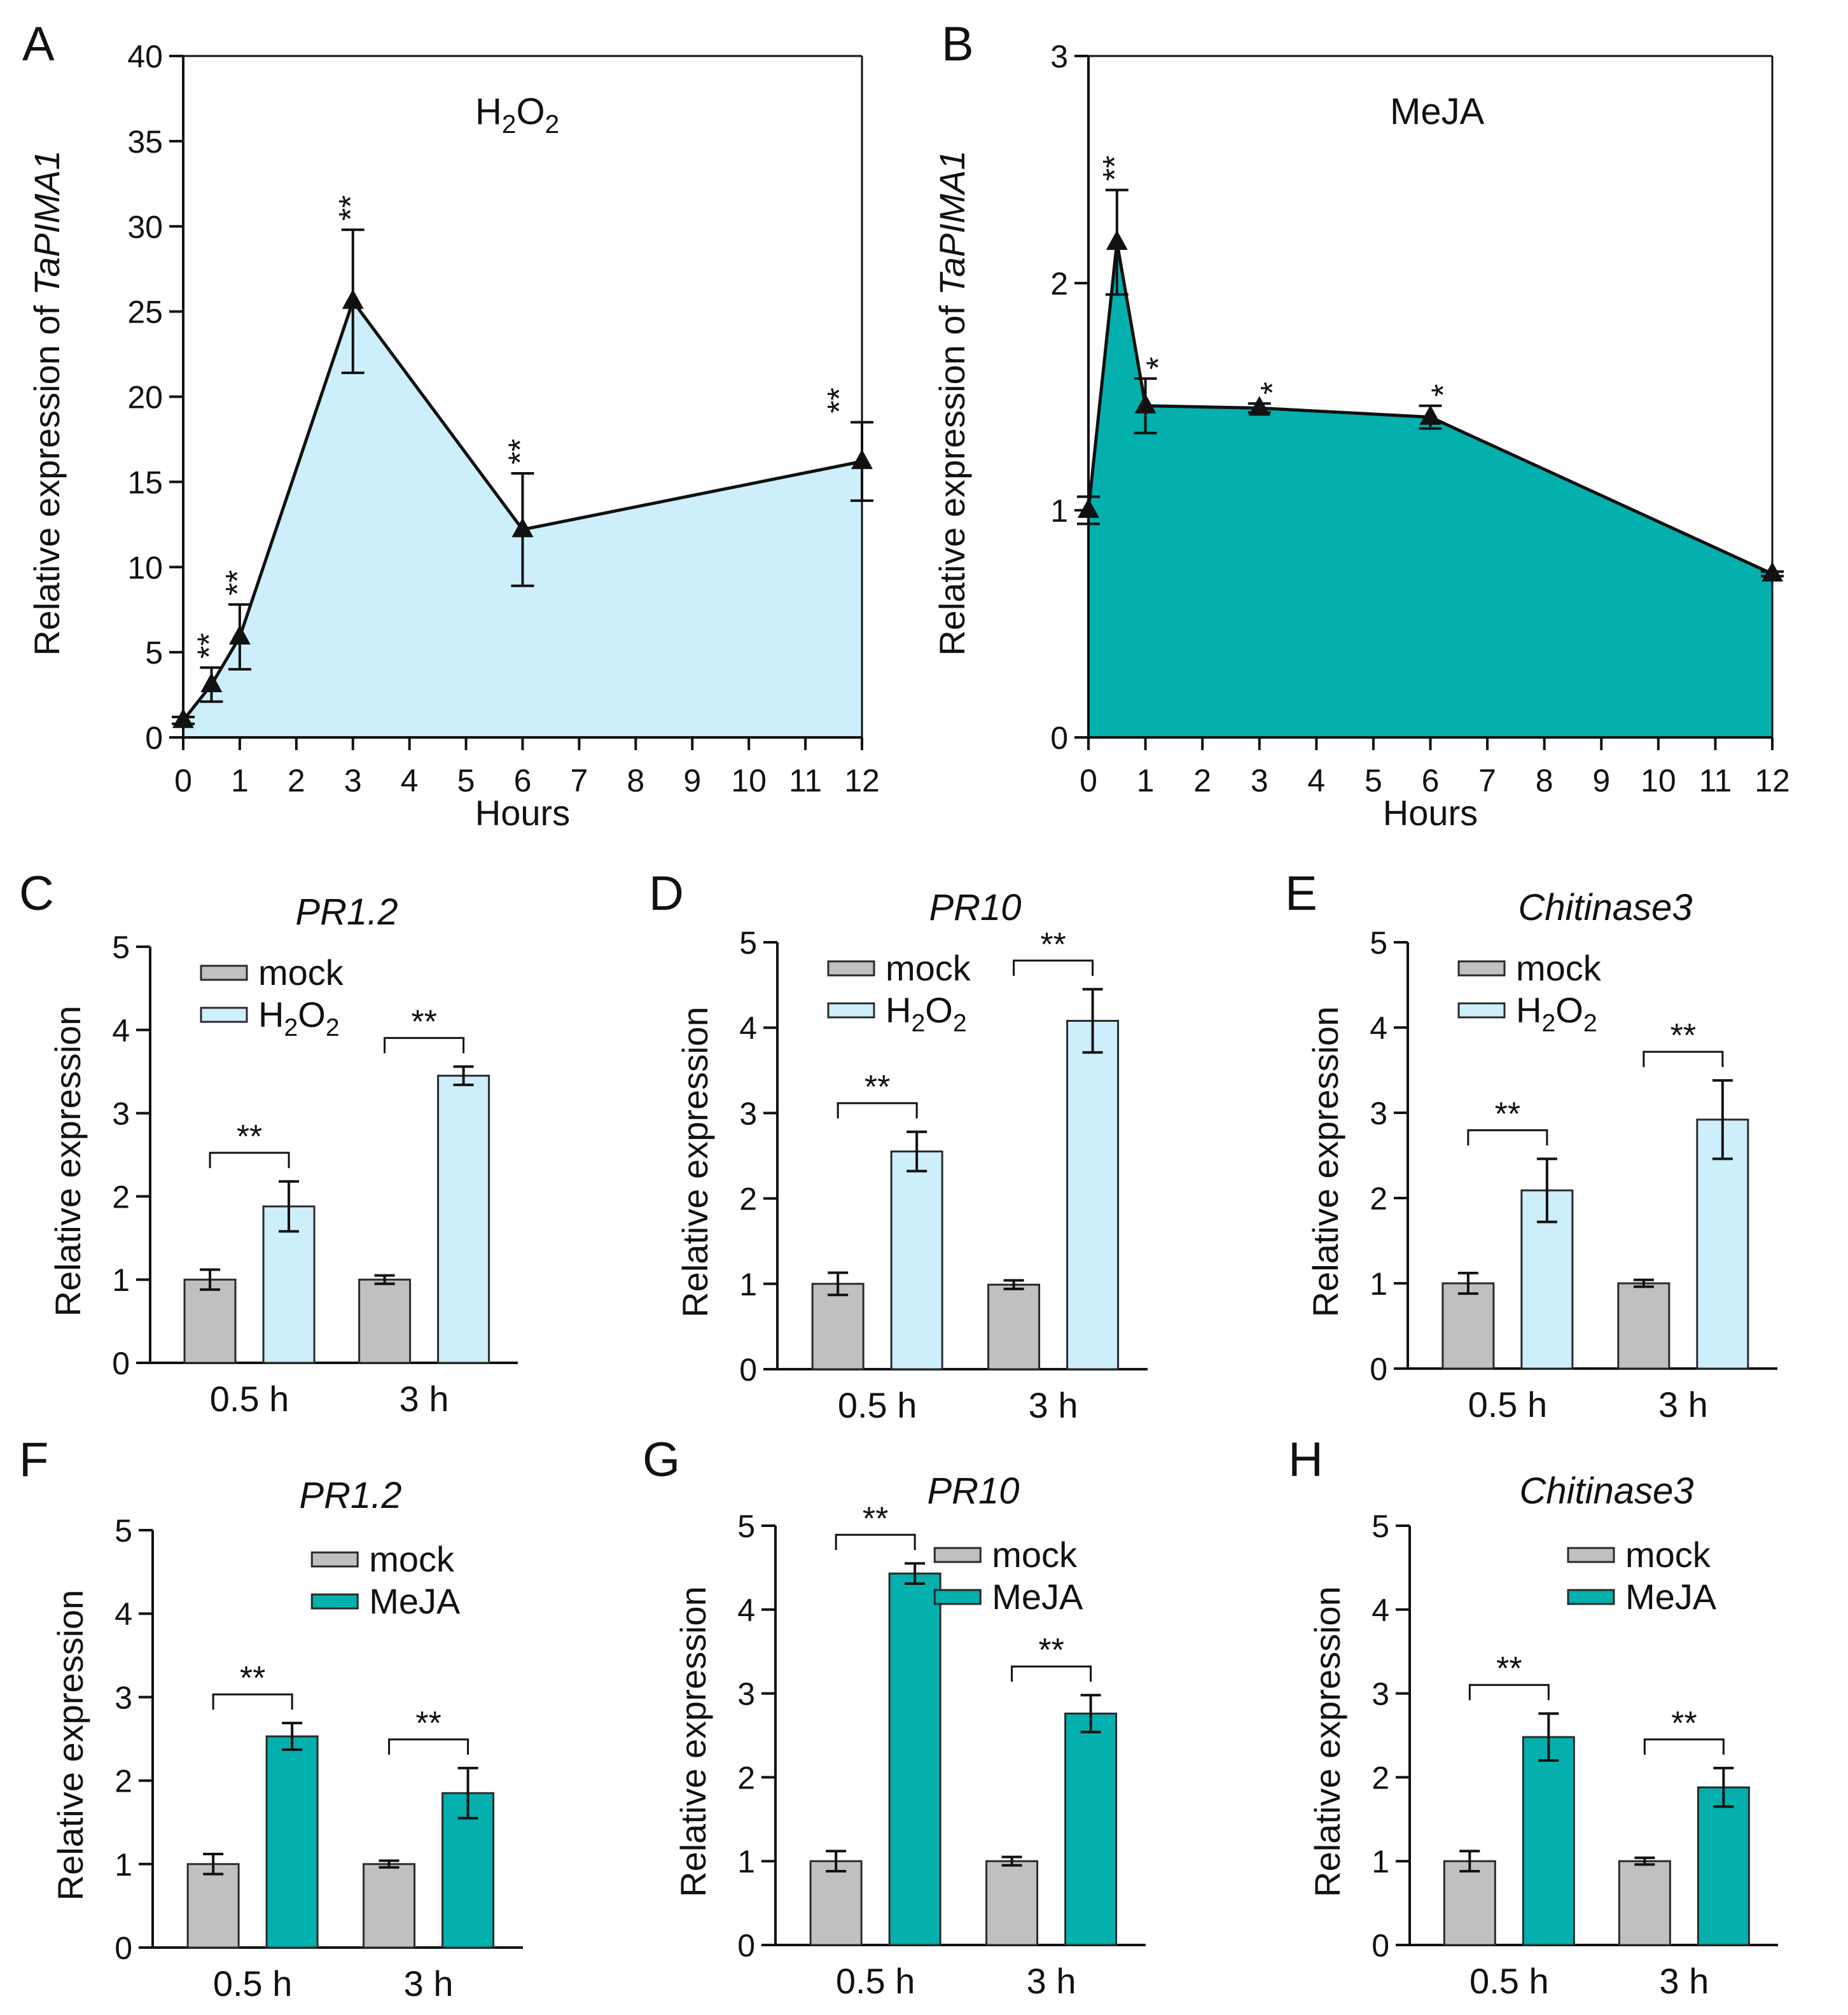 Image resolution: width=1848 pixels, height=2015 pixels. Describe the element at coordinates (424, 1399) in the screenshot. I see `x-category-label: 3 h` at that location.